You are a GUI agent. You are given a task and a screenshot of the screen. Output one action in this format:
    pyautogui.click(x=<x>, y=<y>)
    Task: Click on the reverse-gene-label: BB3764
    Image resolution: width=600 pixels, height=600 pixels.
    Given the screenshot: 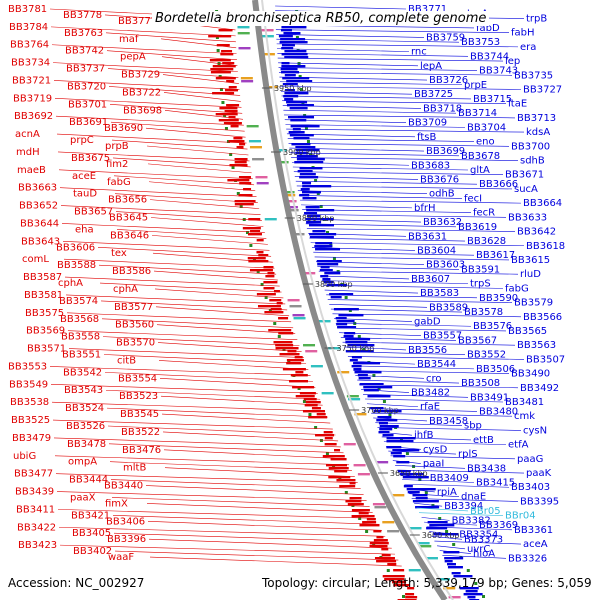 What is the action you would take?
    pyautogui.click(x=29, y=45)
    